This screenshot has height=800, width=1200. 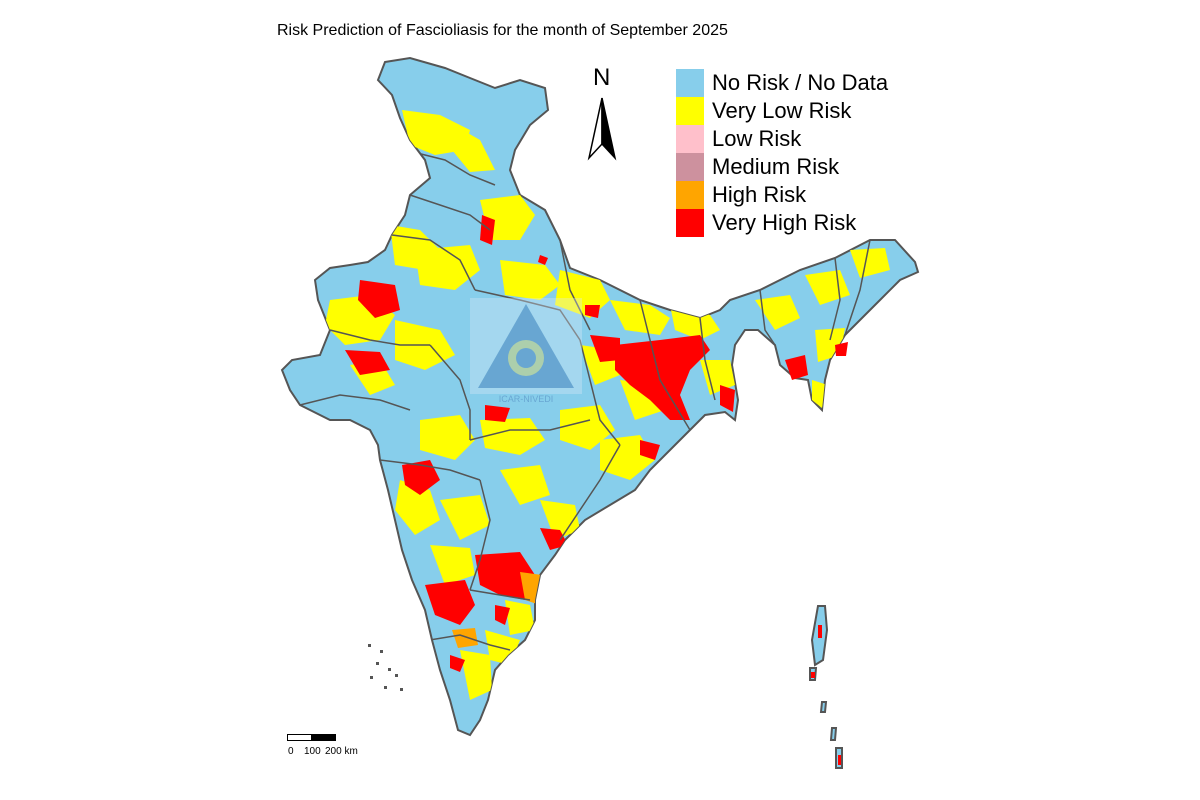 I want to click on watermark-text: ICAR-NIVEDI, so click(x=526, y=399).